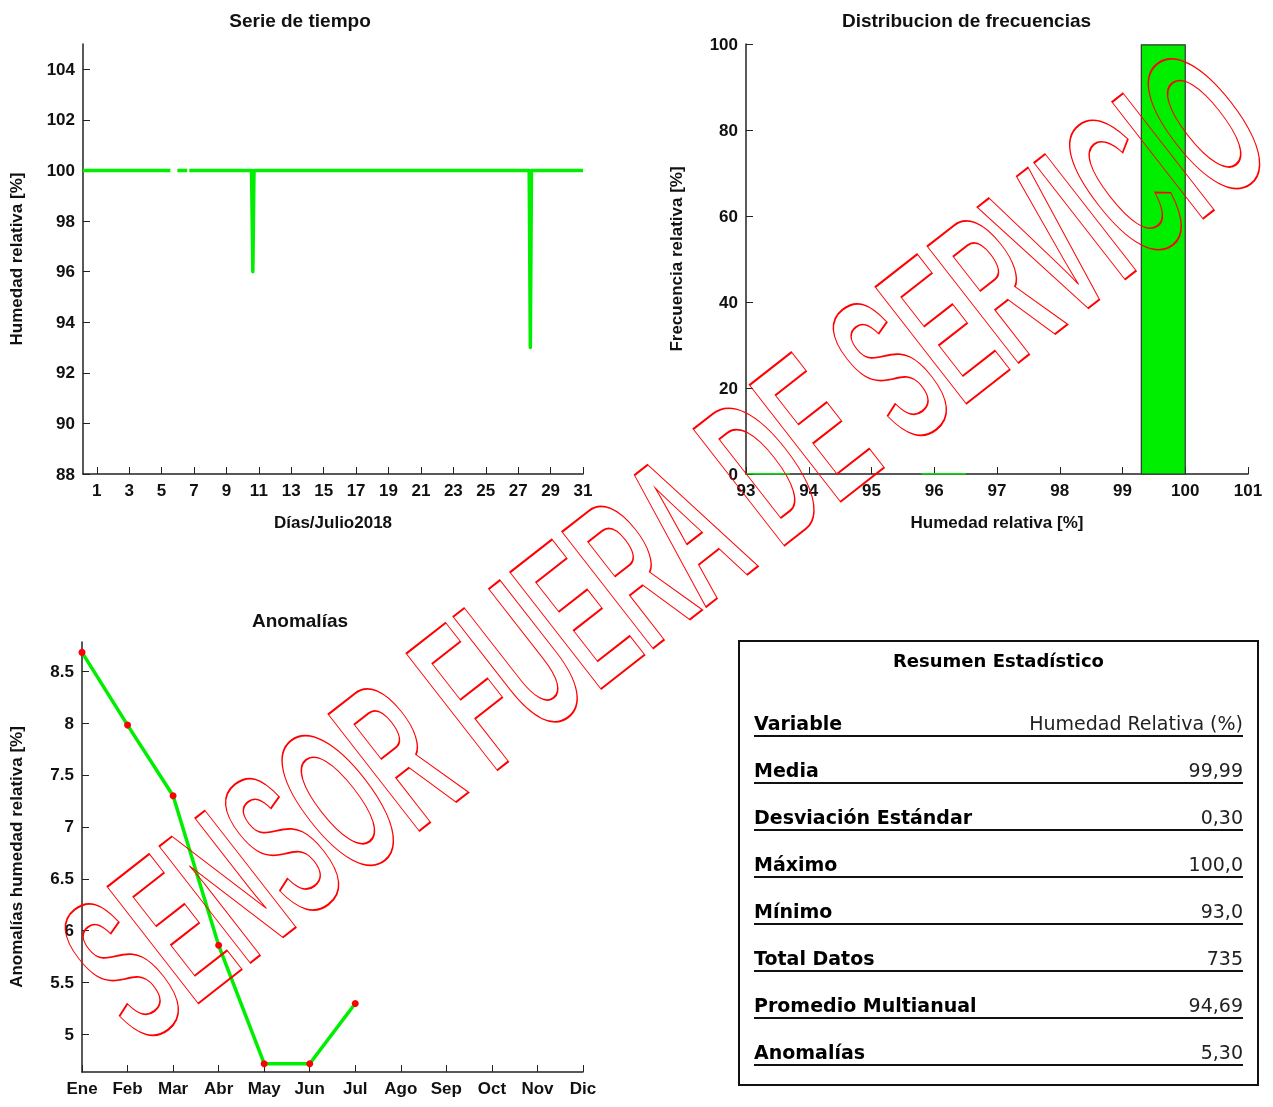  Describe the element at coordinates (219, 1088) in the screenshot. I see `x-tick-label: Abr` at that location.